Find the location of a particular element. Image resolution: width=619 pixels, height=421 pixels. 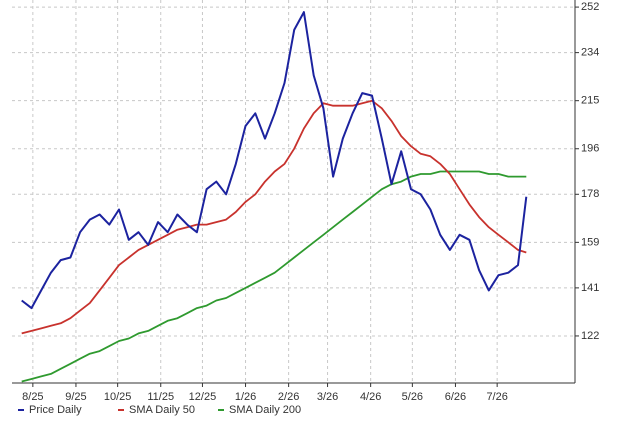

y-tick-label: 141 is located at coordinates (590, 288).